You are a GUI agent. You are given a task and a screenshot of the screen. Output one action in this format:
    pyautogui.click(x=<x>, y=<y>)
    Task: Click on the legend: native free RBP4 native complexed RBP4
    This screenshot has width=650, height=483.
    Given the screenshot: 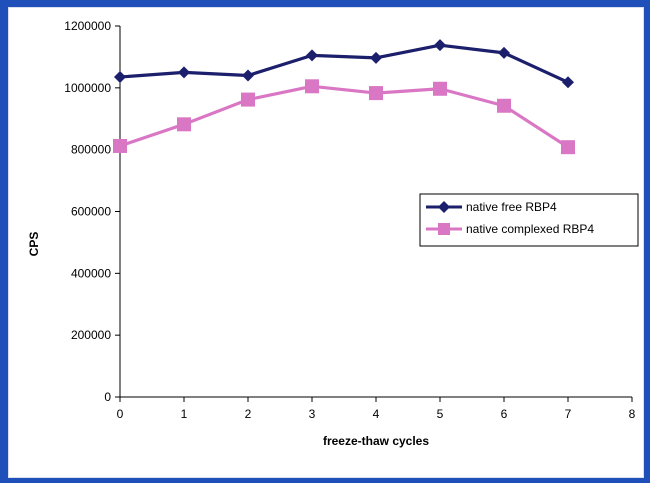 What is the action you would take?
    pyautogui.click(x=529, y=220)
    